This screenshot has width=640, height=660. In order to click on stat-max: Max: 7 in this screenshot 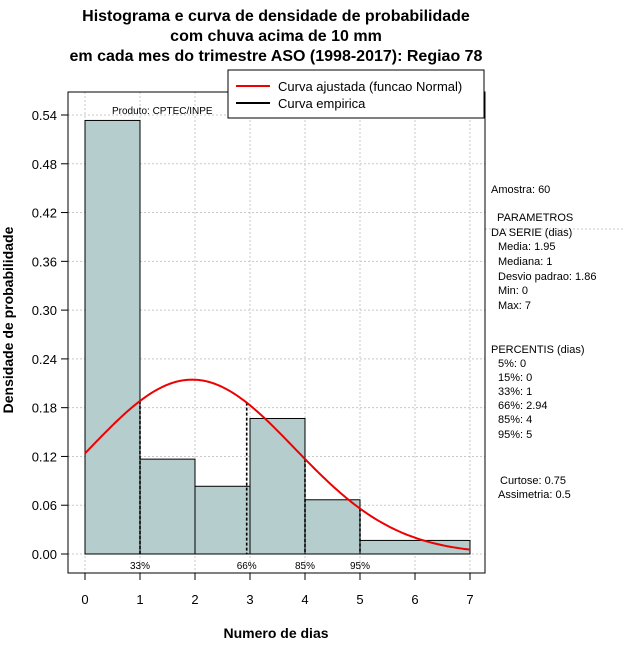, I will do `click(514, 306)`.